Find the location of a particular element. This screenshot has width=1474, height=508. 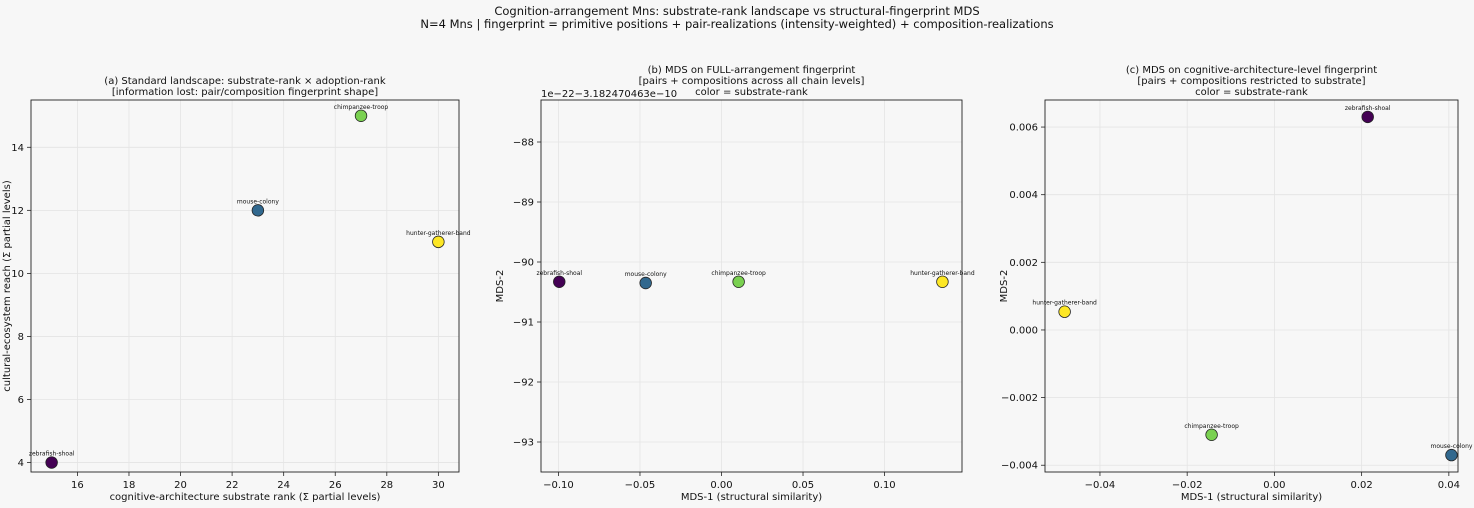

x-tick-label: −0.04 is located at coordinates (1100, 485).